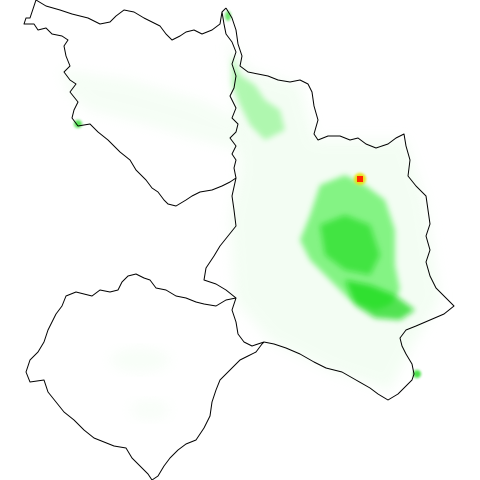 This screenshot has width=480, height=480. Describe the element at coordinates (228, 16) in the screenshot. I see `heat-spot-north-tip` at that location.